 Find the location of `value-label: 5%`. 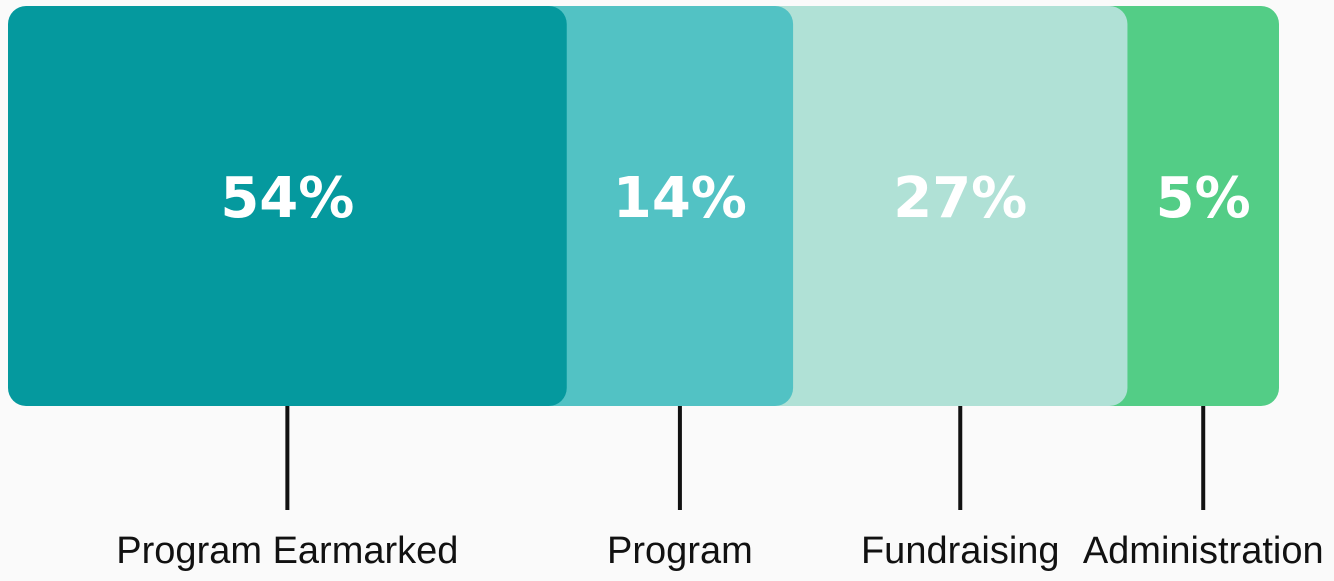

value-label: 5% is located at coordinates (1203, 198).